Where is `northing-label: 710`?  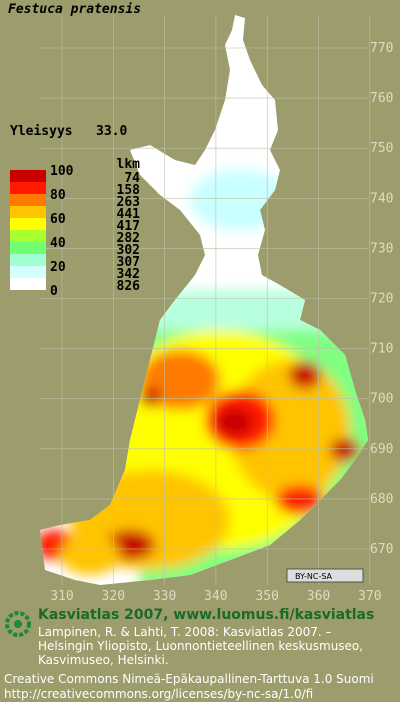 northing-label: 710 is located at coordinates (381, 349).